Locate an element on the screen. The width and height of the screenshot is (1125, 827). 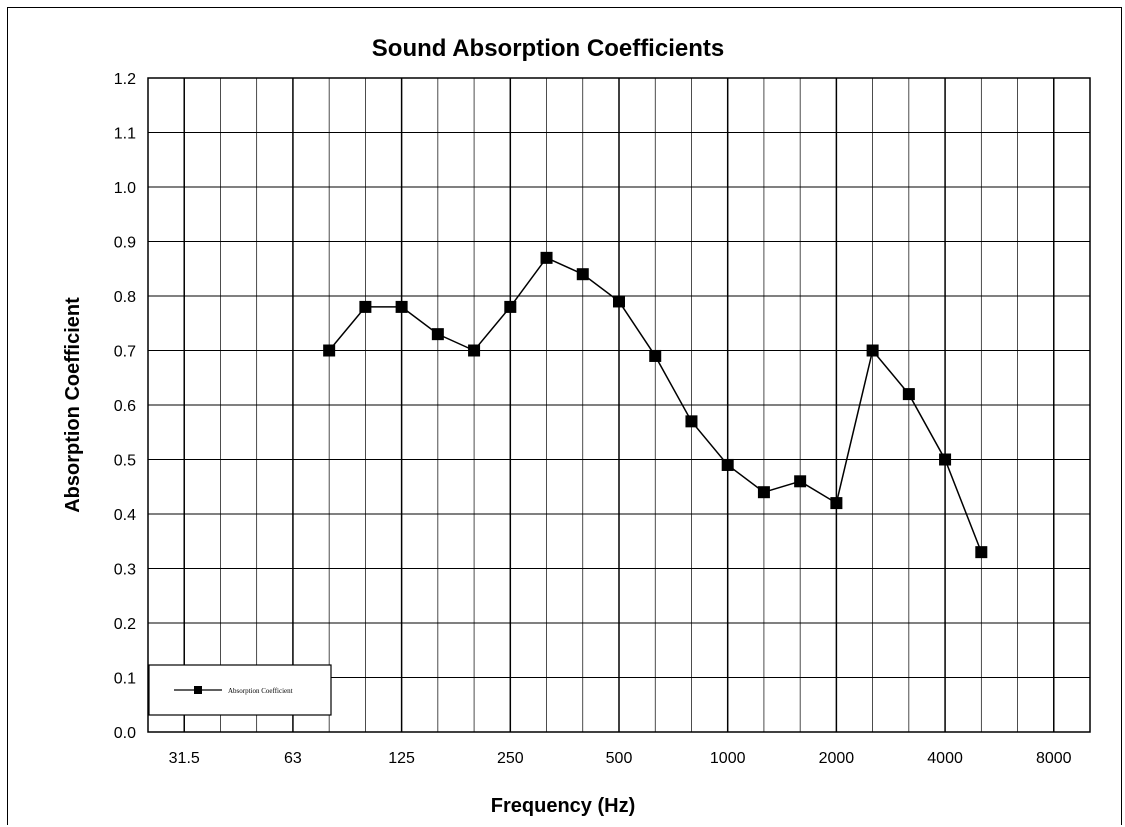
x-tick-label: 125 is located at coordinates (401, 758).